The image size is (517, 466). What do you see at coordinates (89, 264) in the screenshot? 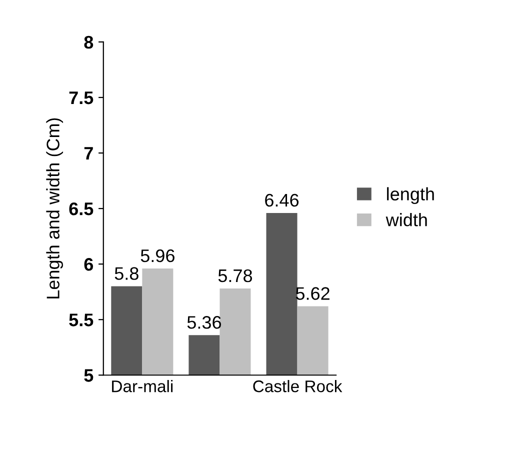
I see `y-tick-label: 6` at bounding box center [89, 264].